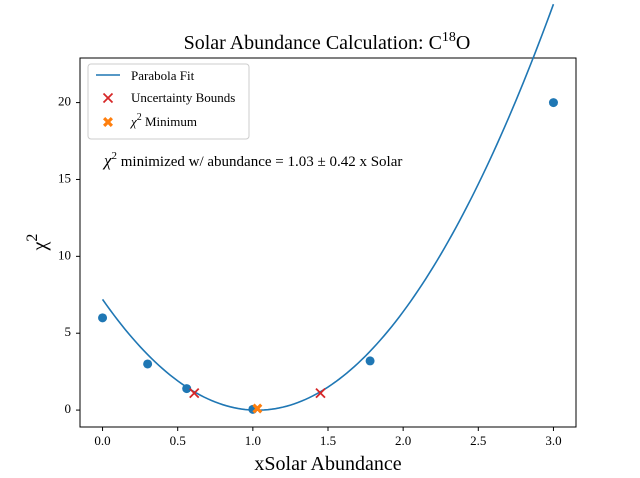 Image resolution: width=640 pixels, height=478 pixels. I want to click on legend-minimum-marker, so click(108, 122).